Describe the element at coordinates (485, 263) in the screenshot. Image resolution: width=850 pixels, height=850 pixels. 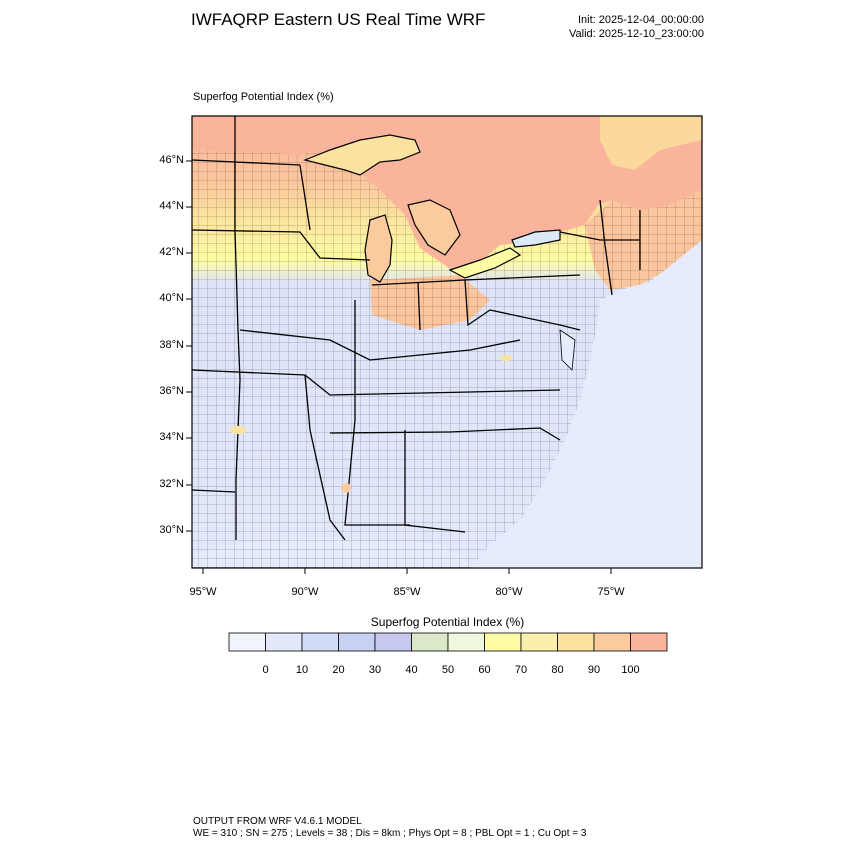
I see `lake-erie` at that location.